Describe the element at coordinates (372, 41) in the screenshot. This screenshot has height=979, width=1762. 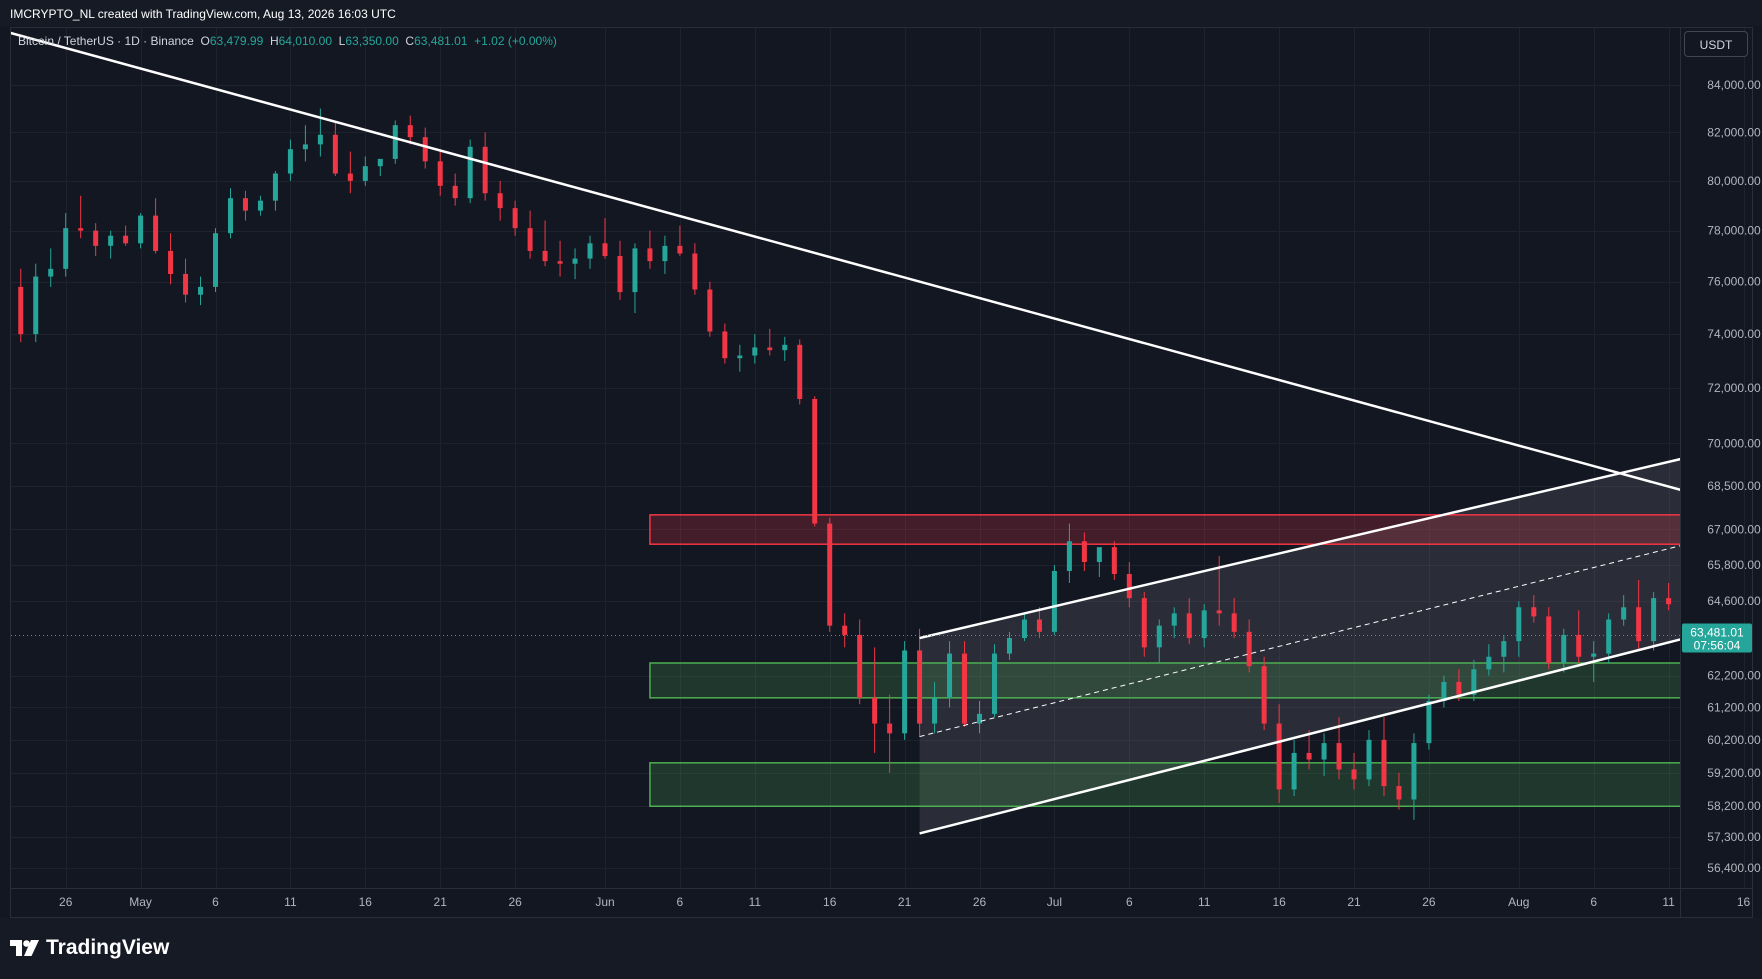
I see `low-value: 63,350.00` at that location.